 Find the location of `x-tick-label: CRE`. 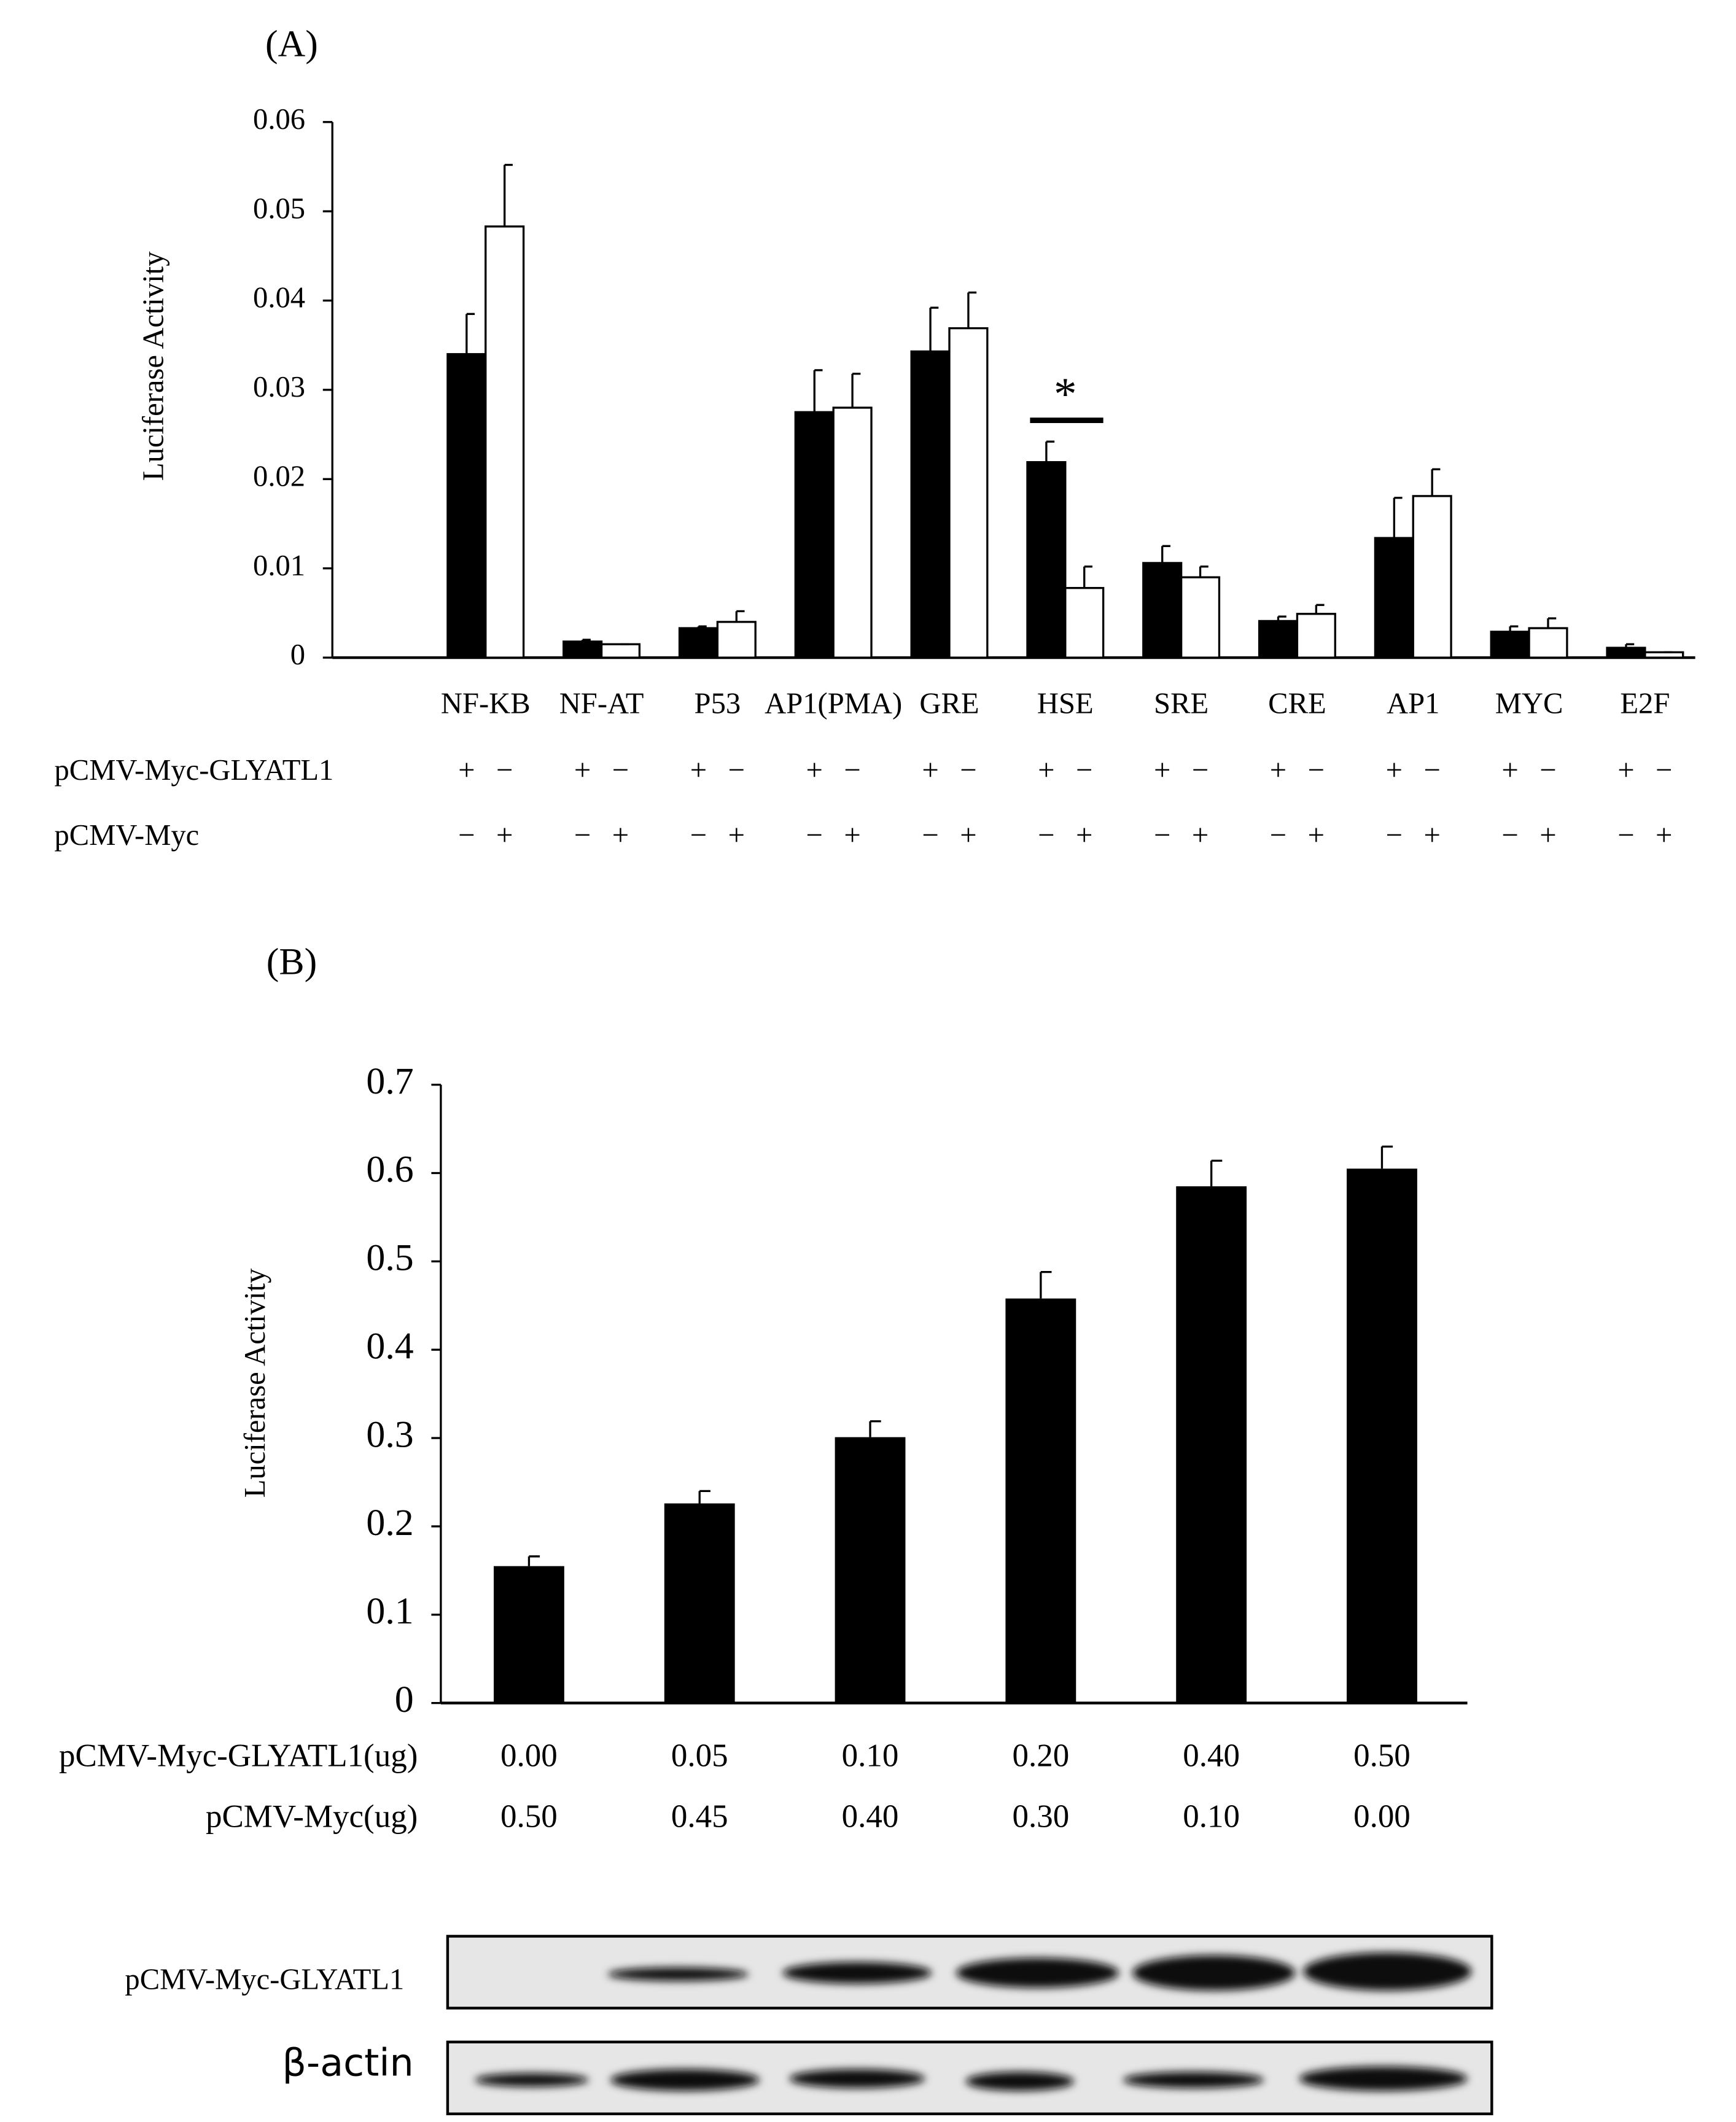

x-tick-label: CRE is located at coordinates (1297, 703).